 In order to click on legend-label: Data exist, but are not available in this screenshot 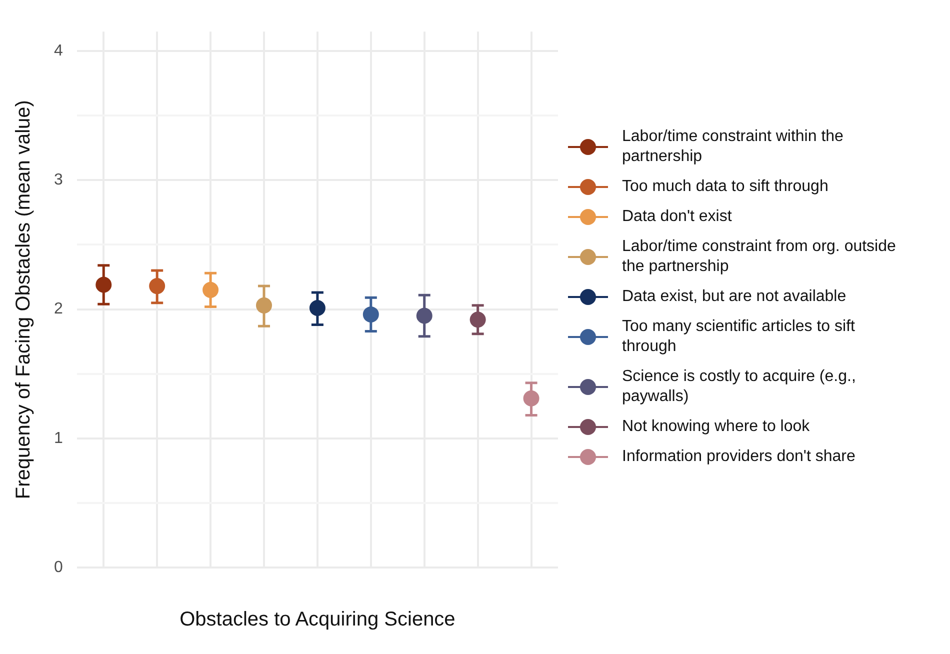, I will do `click(735, 297)`.